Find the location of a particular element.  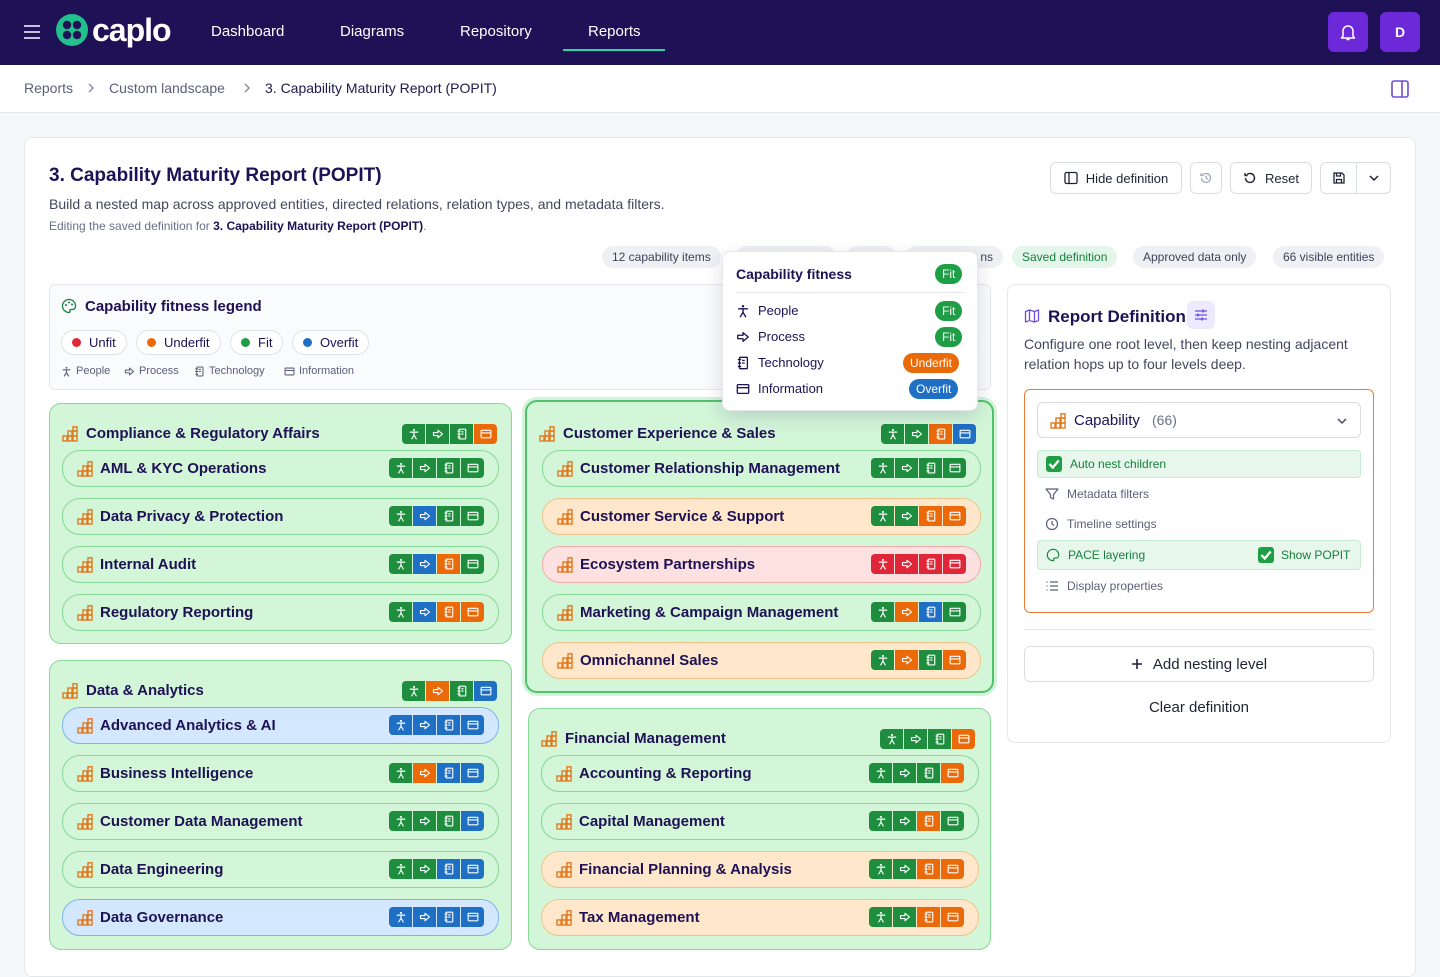

capability-item: Accounting & Reporting is located at coordinates (760, 773).